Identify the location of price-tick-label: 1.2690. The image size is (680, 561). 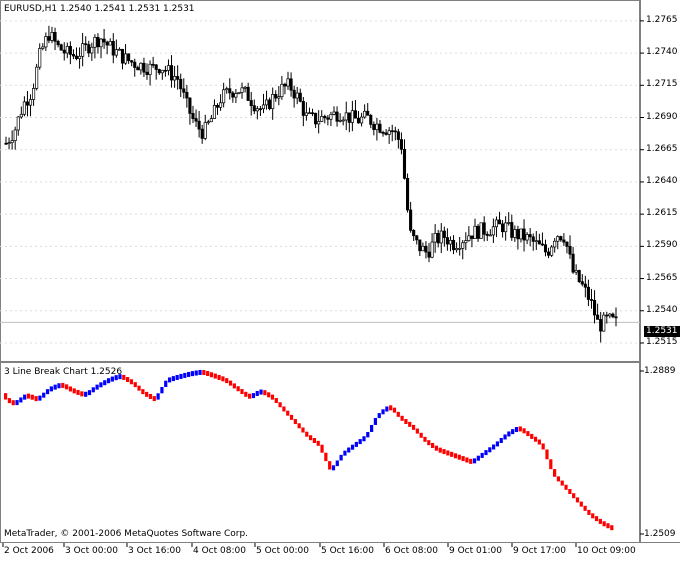
(662, 116).